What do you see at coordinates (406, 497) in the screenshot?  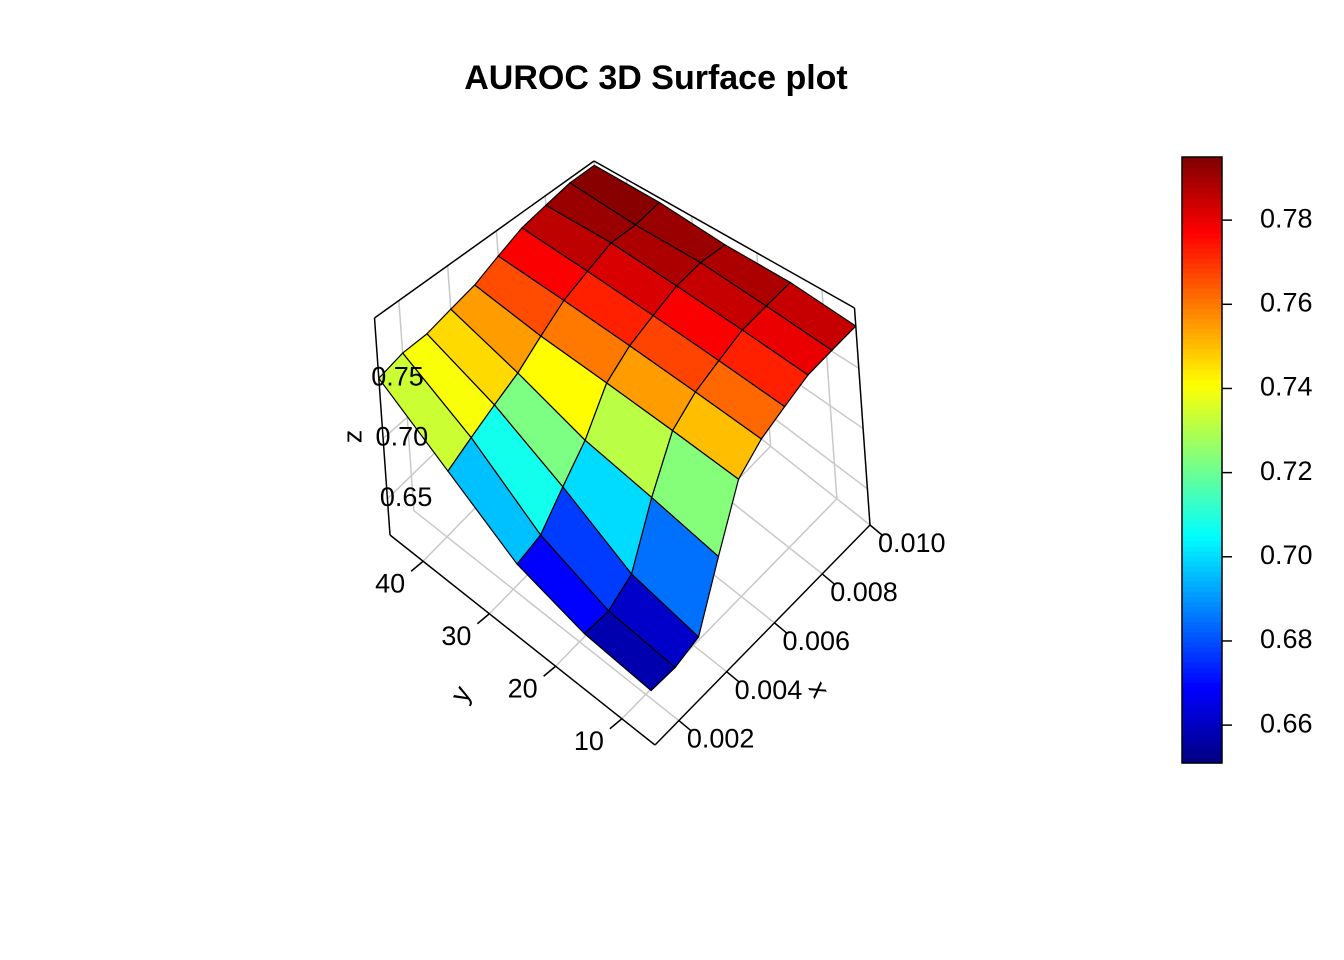 I see `z-tick-label: 0.65` at bounding box center [406, 497].